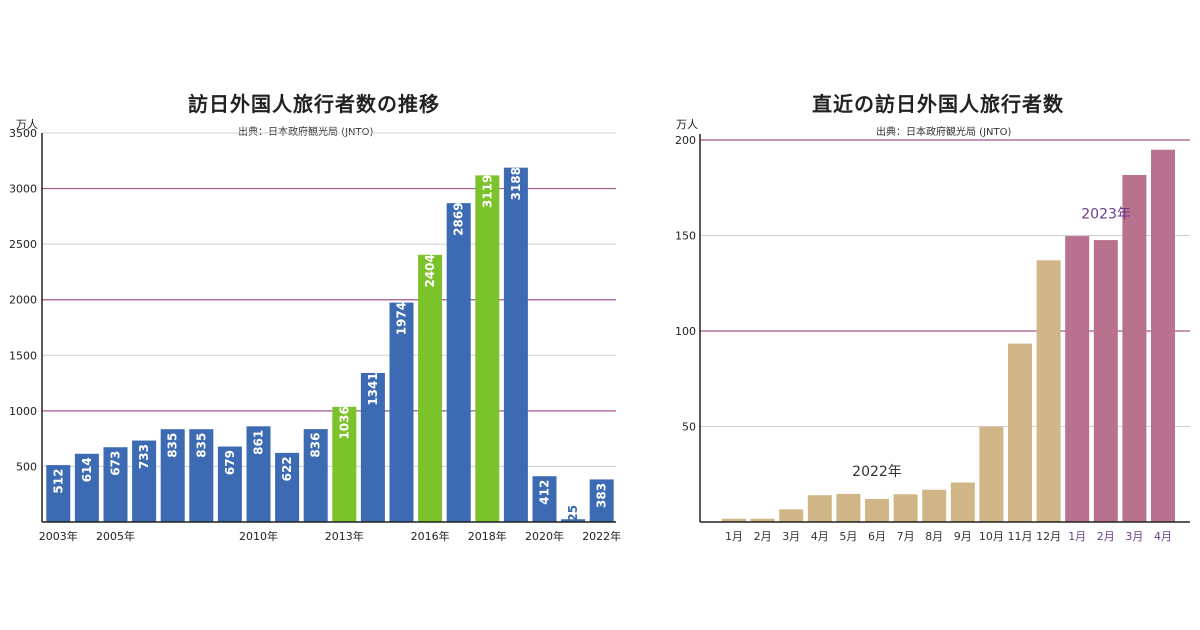  Describe the element at coordinates (1106, 214) in the screenshot. I see `right-series-label-2023: 2023年` at that location.